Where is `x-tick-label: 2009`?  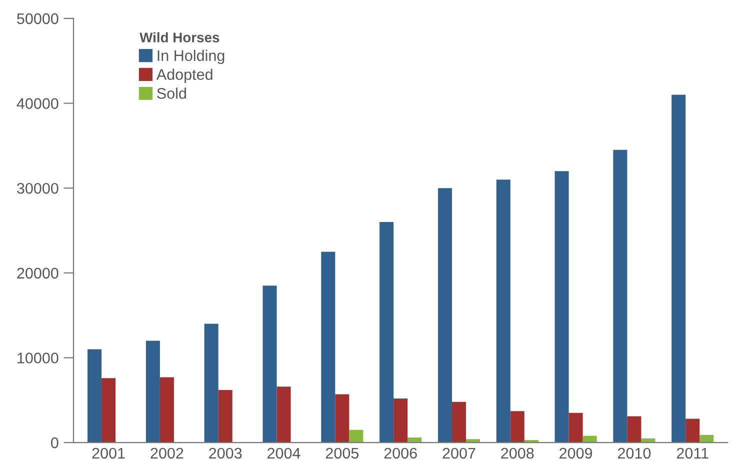
x-tick-label: 2009 is located at coordinates (576, 453).